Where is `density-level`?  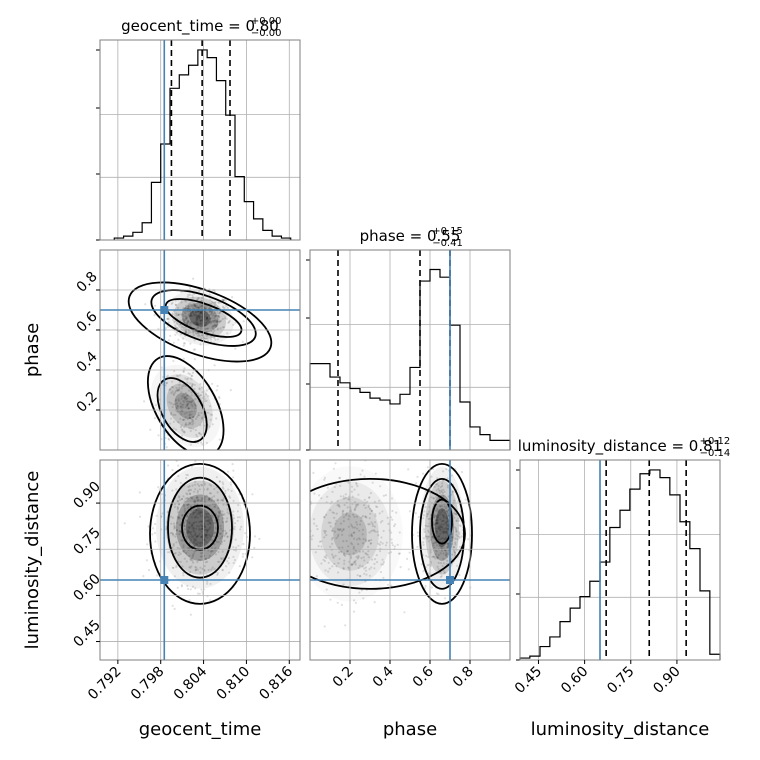
density-level is located at coordinates (185, 406).